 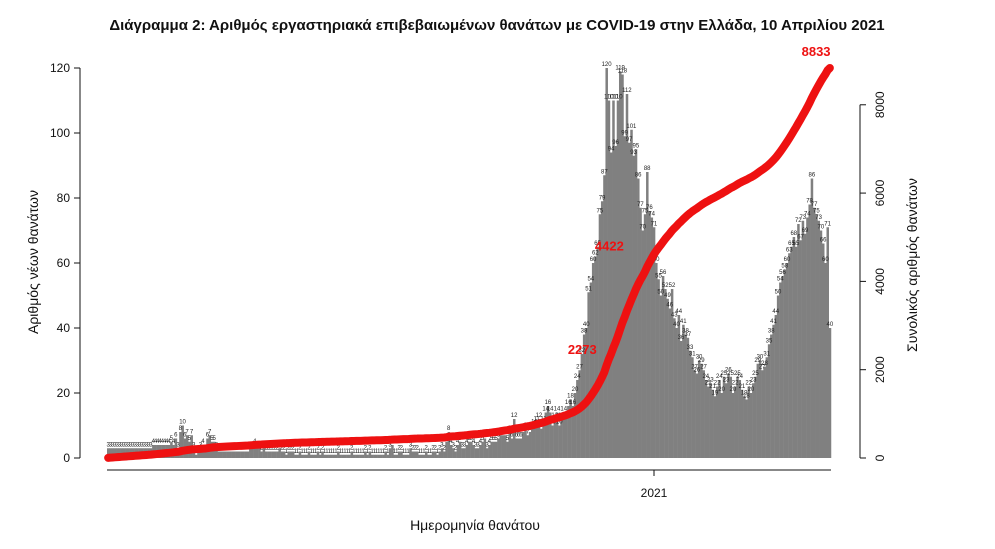 I want to click on bar-value-label: 10, so click(x=182, y=423).